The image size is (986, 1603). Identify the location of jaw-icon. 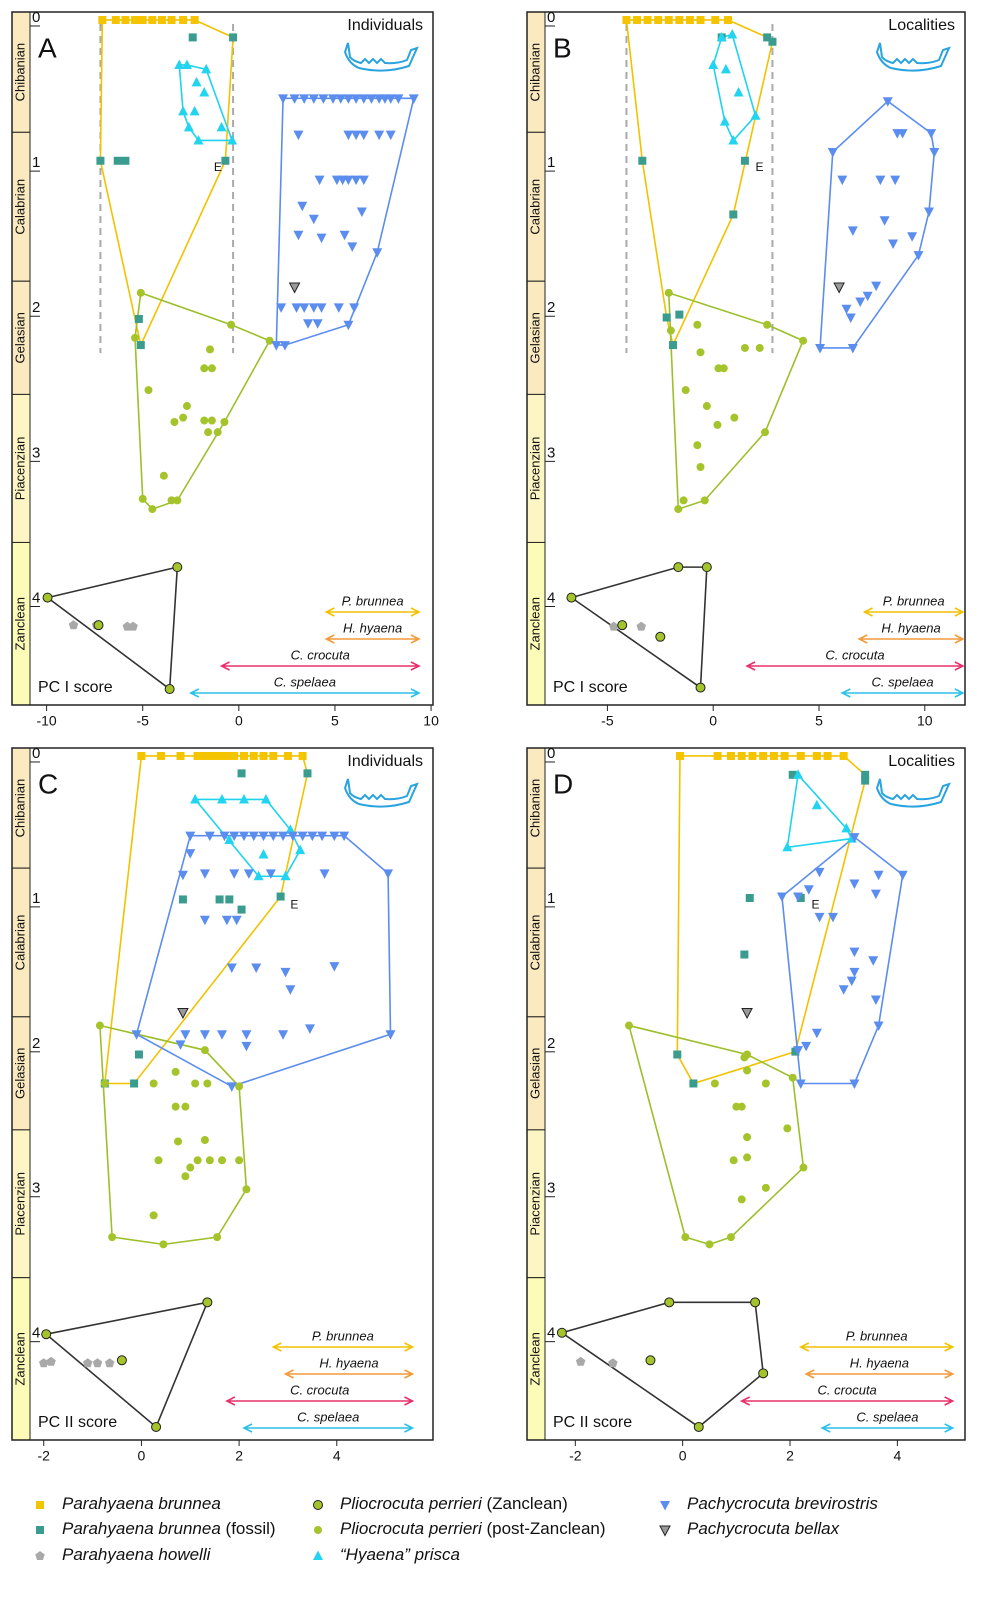
(381, 793).